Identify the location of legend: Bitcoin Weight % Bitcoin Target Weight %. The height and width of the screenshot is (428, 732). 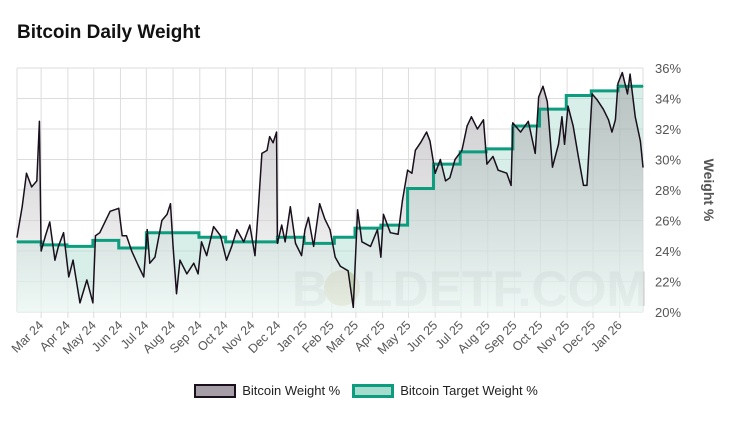
(366, 390).